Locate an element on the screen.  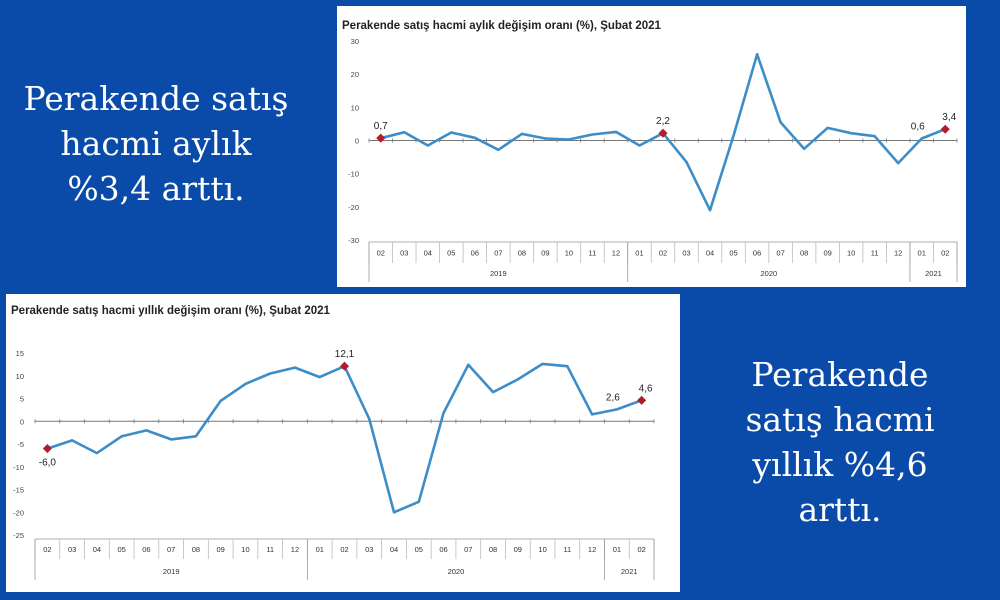
year-label: 2021 is located at coordinates (629, 571).